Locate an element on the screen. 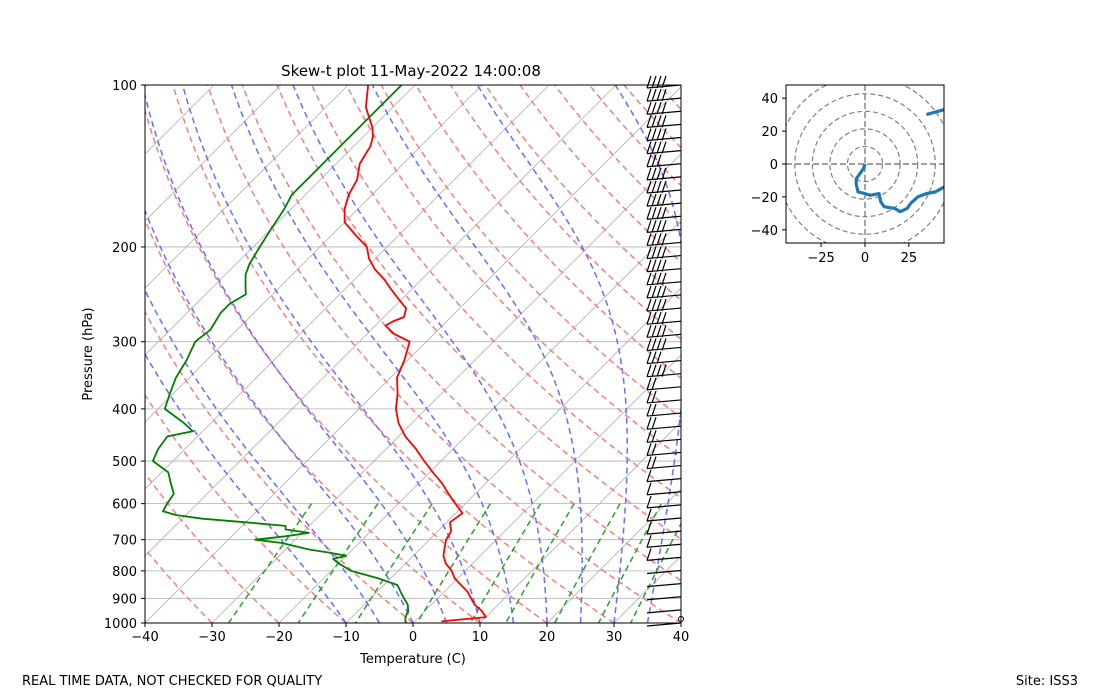 The image size is (1100, 700). hodograph-trace is located at coordinates (899, 188).